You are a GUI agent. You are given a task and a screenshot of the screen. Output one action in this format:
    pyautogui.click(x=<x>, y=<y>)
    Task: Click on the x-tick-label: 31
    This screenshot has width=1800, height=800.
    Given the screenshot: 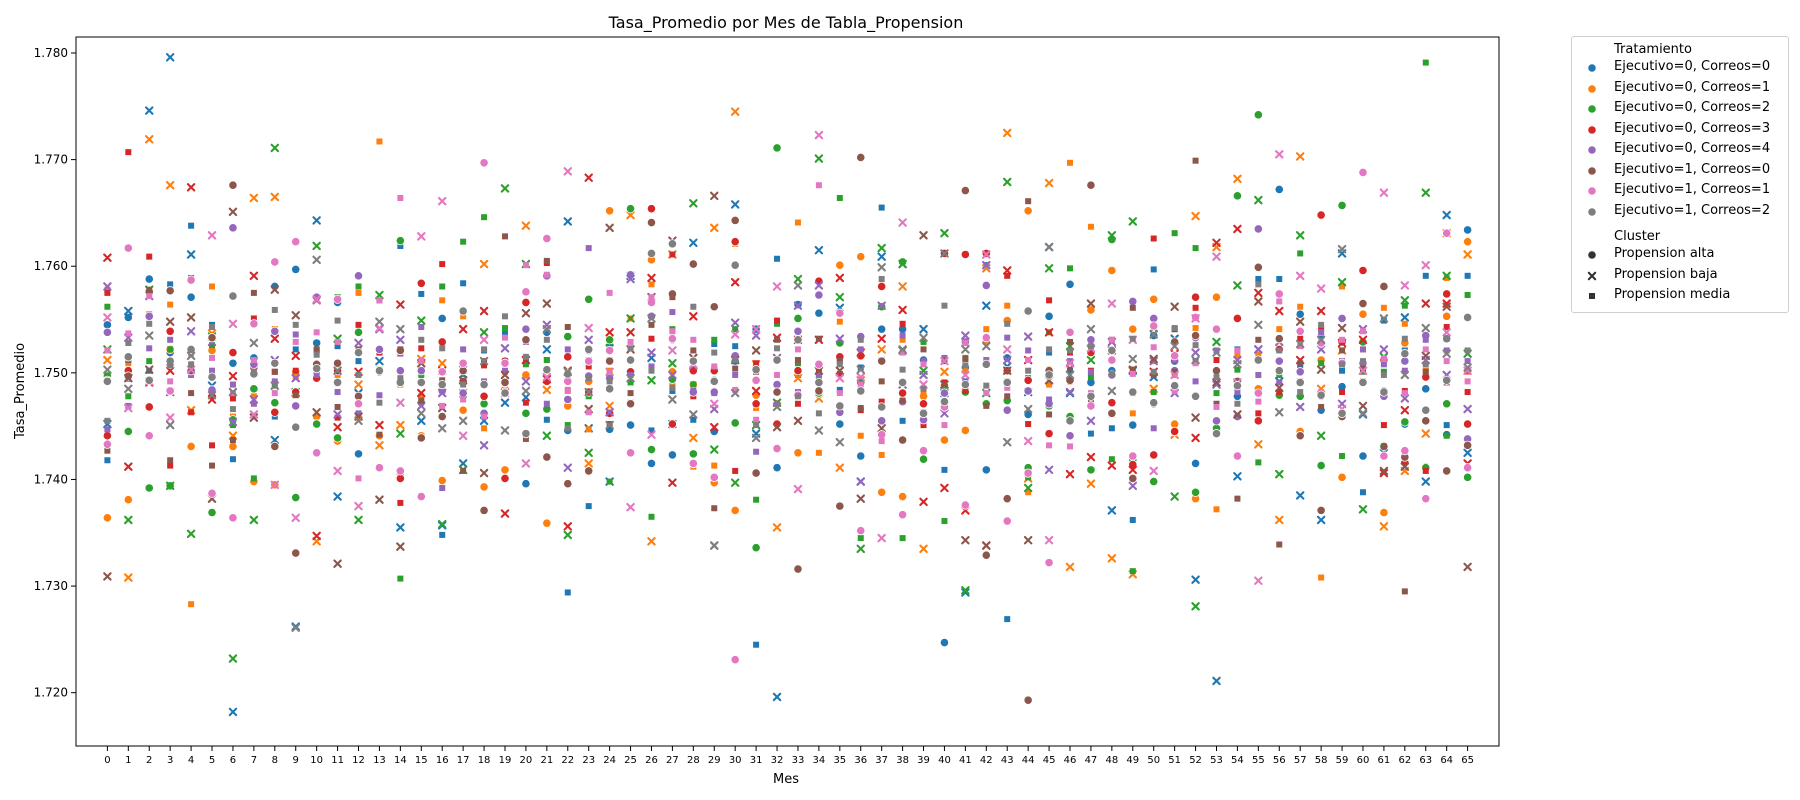 What is the action you would take?
    pyautogui.click(x=756, y=760)
    